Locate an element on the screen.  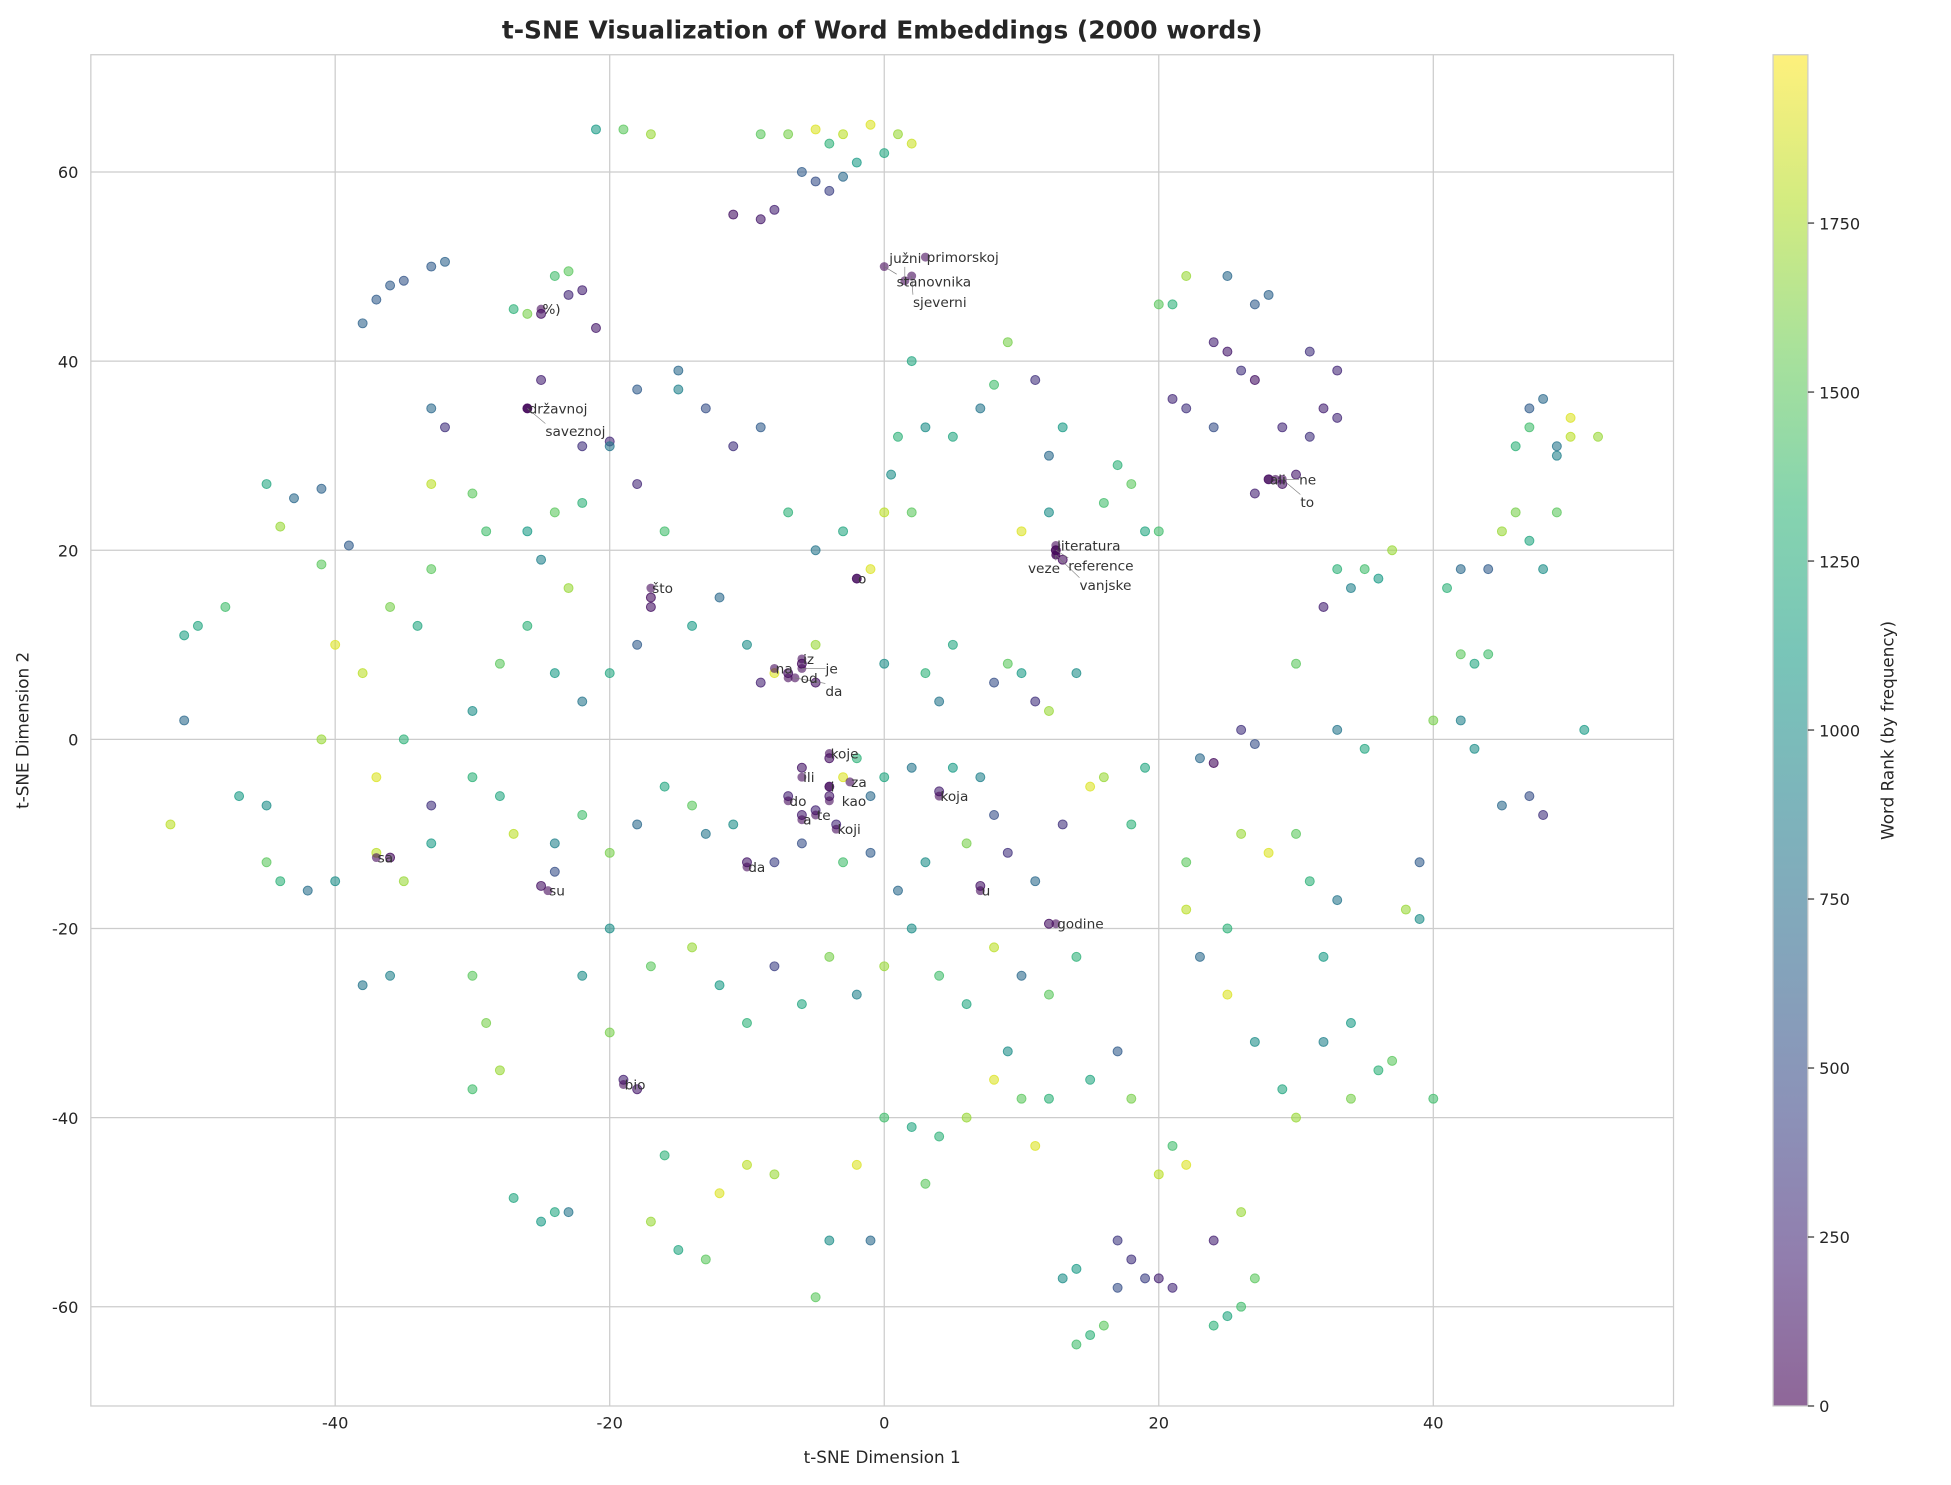
colorbar-ticks: 0 250 500 750 1000 1250 1500 1750 is located at coordinates (1833, 815).